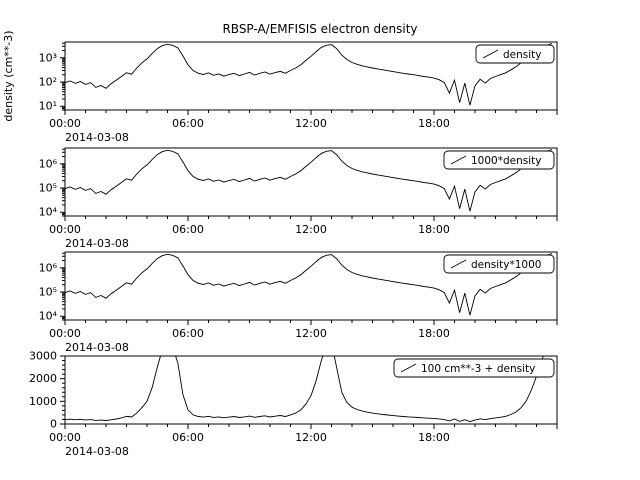 The image size is (640, 480). I want to click on y-tick-label: 1000, so click(43, 401).